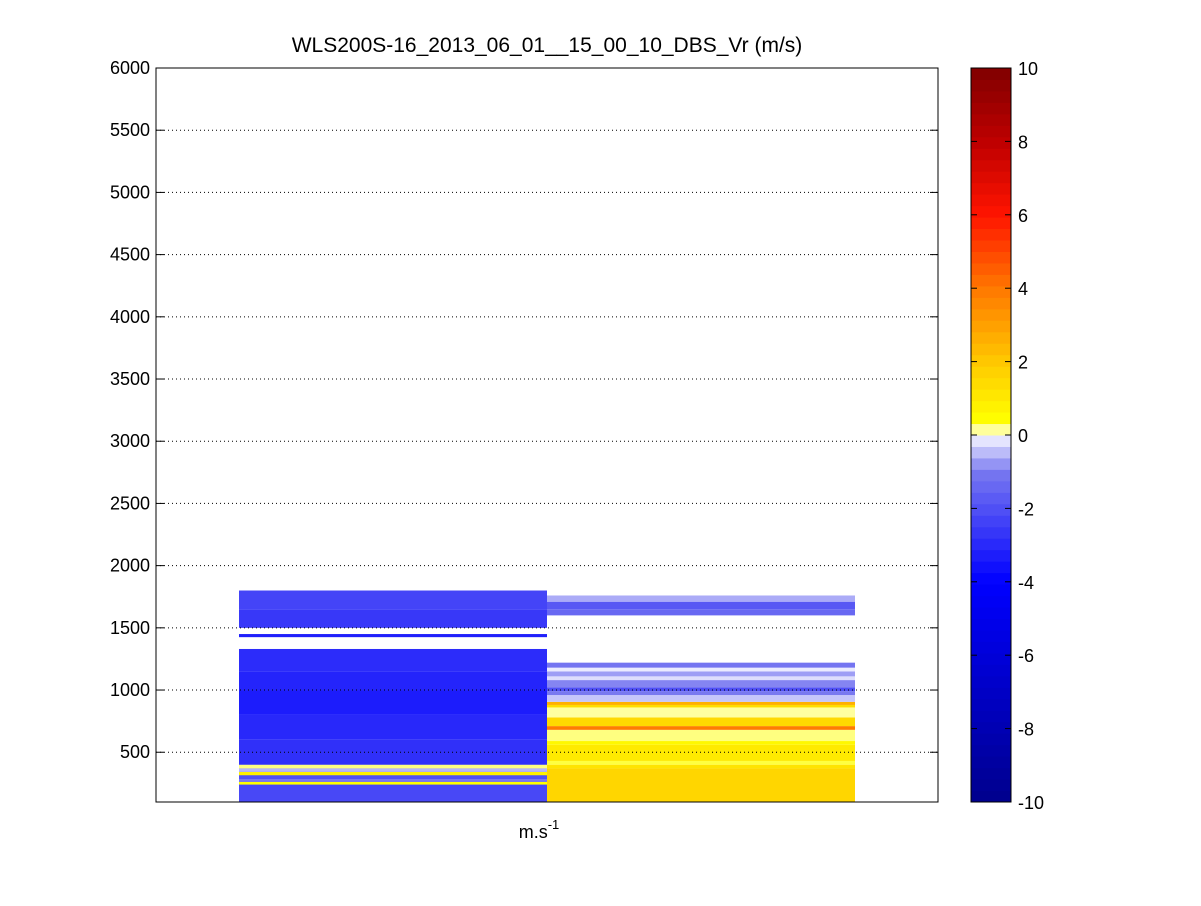 The height and width of the screenshot is (906, 1201). I want to click on colorbar-tick-label: 0, so click(1023, 436).